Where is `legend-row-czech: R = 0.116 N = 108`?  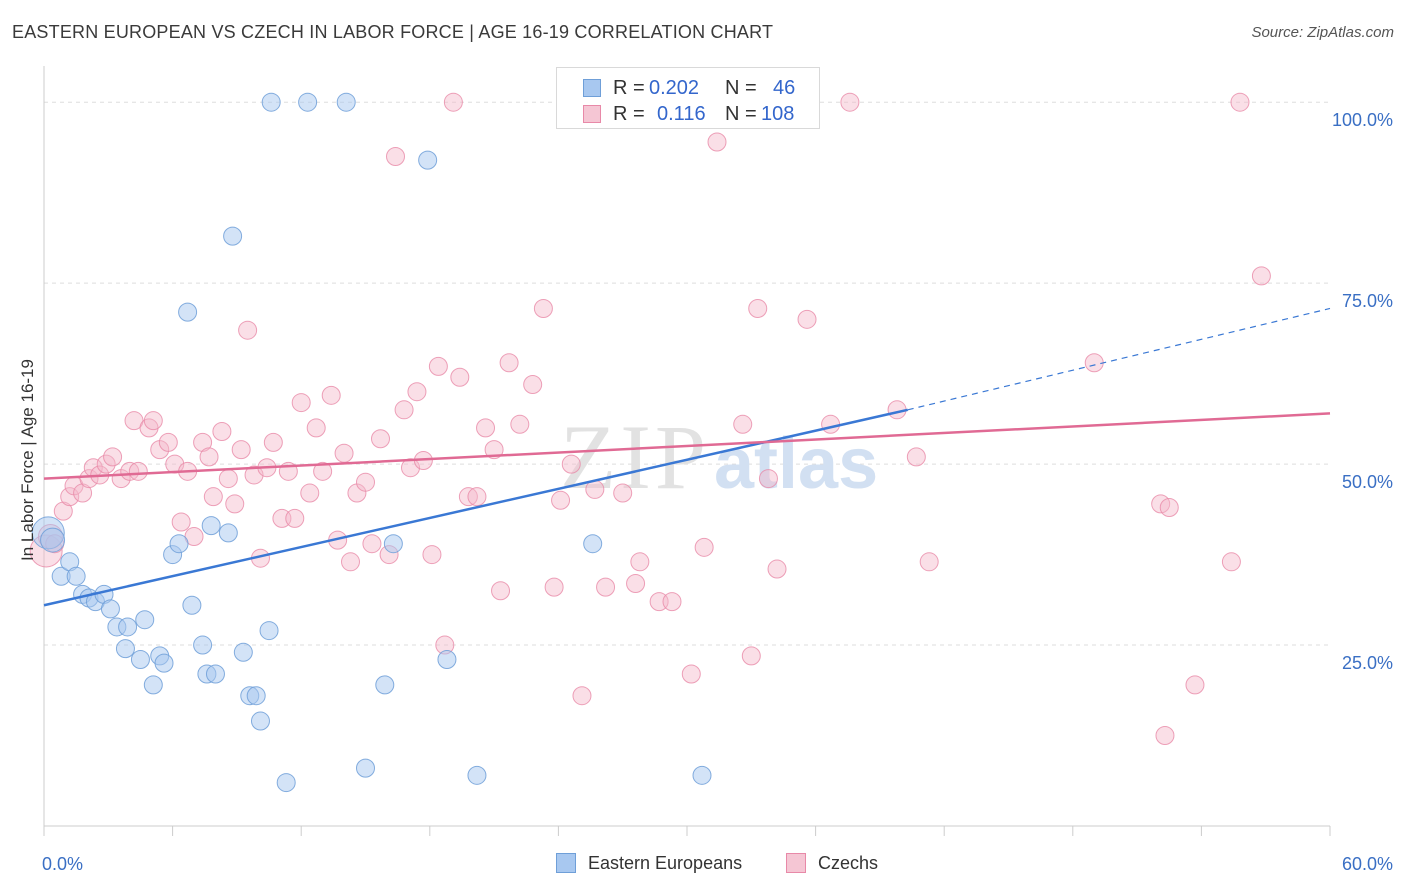
legend-row-czech: R = 0.116 N = 108 is located at coordinates (688, 114).